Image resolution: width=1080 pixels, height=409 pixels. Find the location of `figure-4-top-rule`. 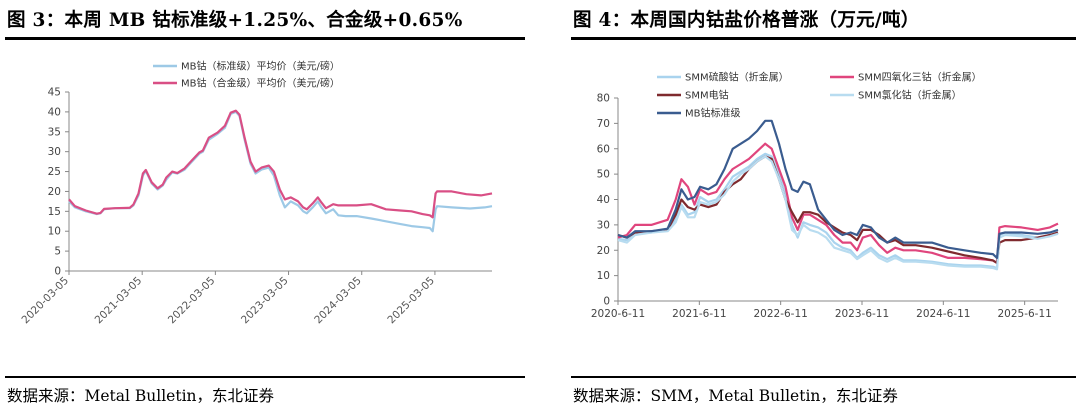

figure-4-top-rule is located at coordinates (823, 38).